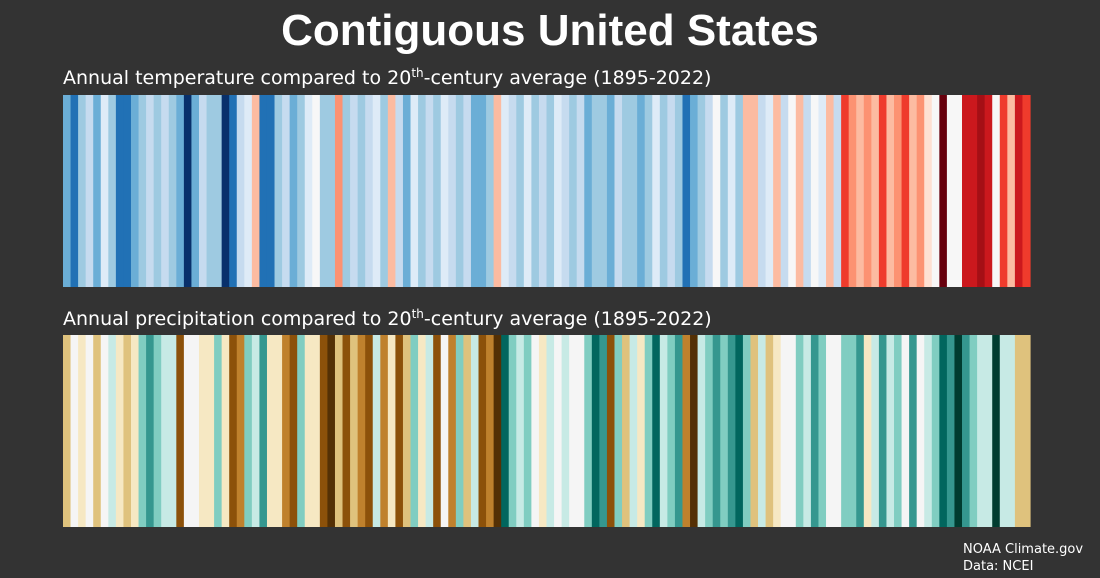 This screenshot has width=1100, height=578. Describe the element at coordinates (568, 78) in the screenshot. I see `panel-title-part: -century average (1895-2022)` at that location.